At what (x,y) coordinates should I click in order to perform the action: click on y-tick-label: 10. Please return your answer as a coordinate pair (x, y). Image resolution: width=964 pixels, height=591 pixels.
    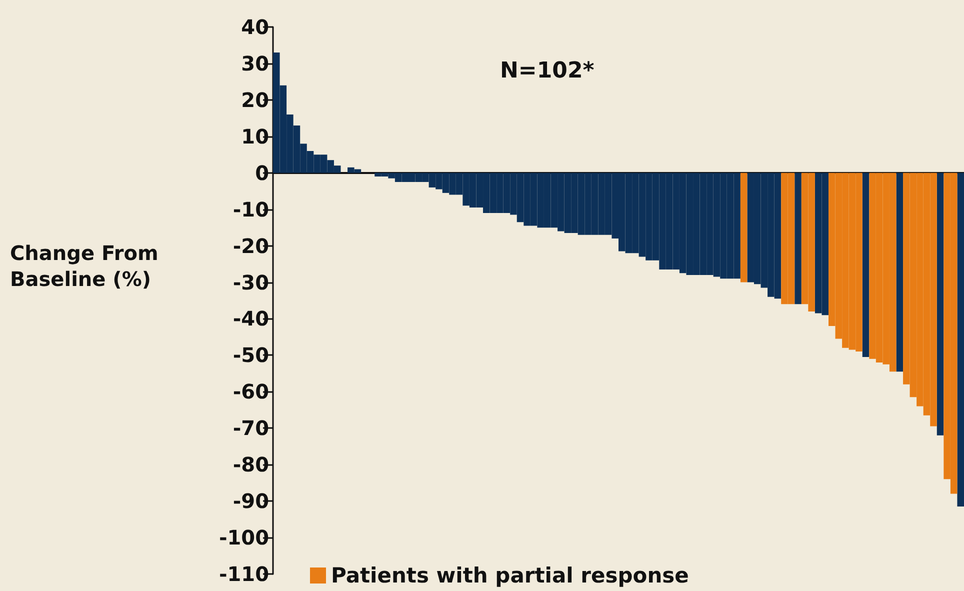
    Looking at the image, I should click on (255, 136).